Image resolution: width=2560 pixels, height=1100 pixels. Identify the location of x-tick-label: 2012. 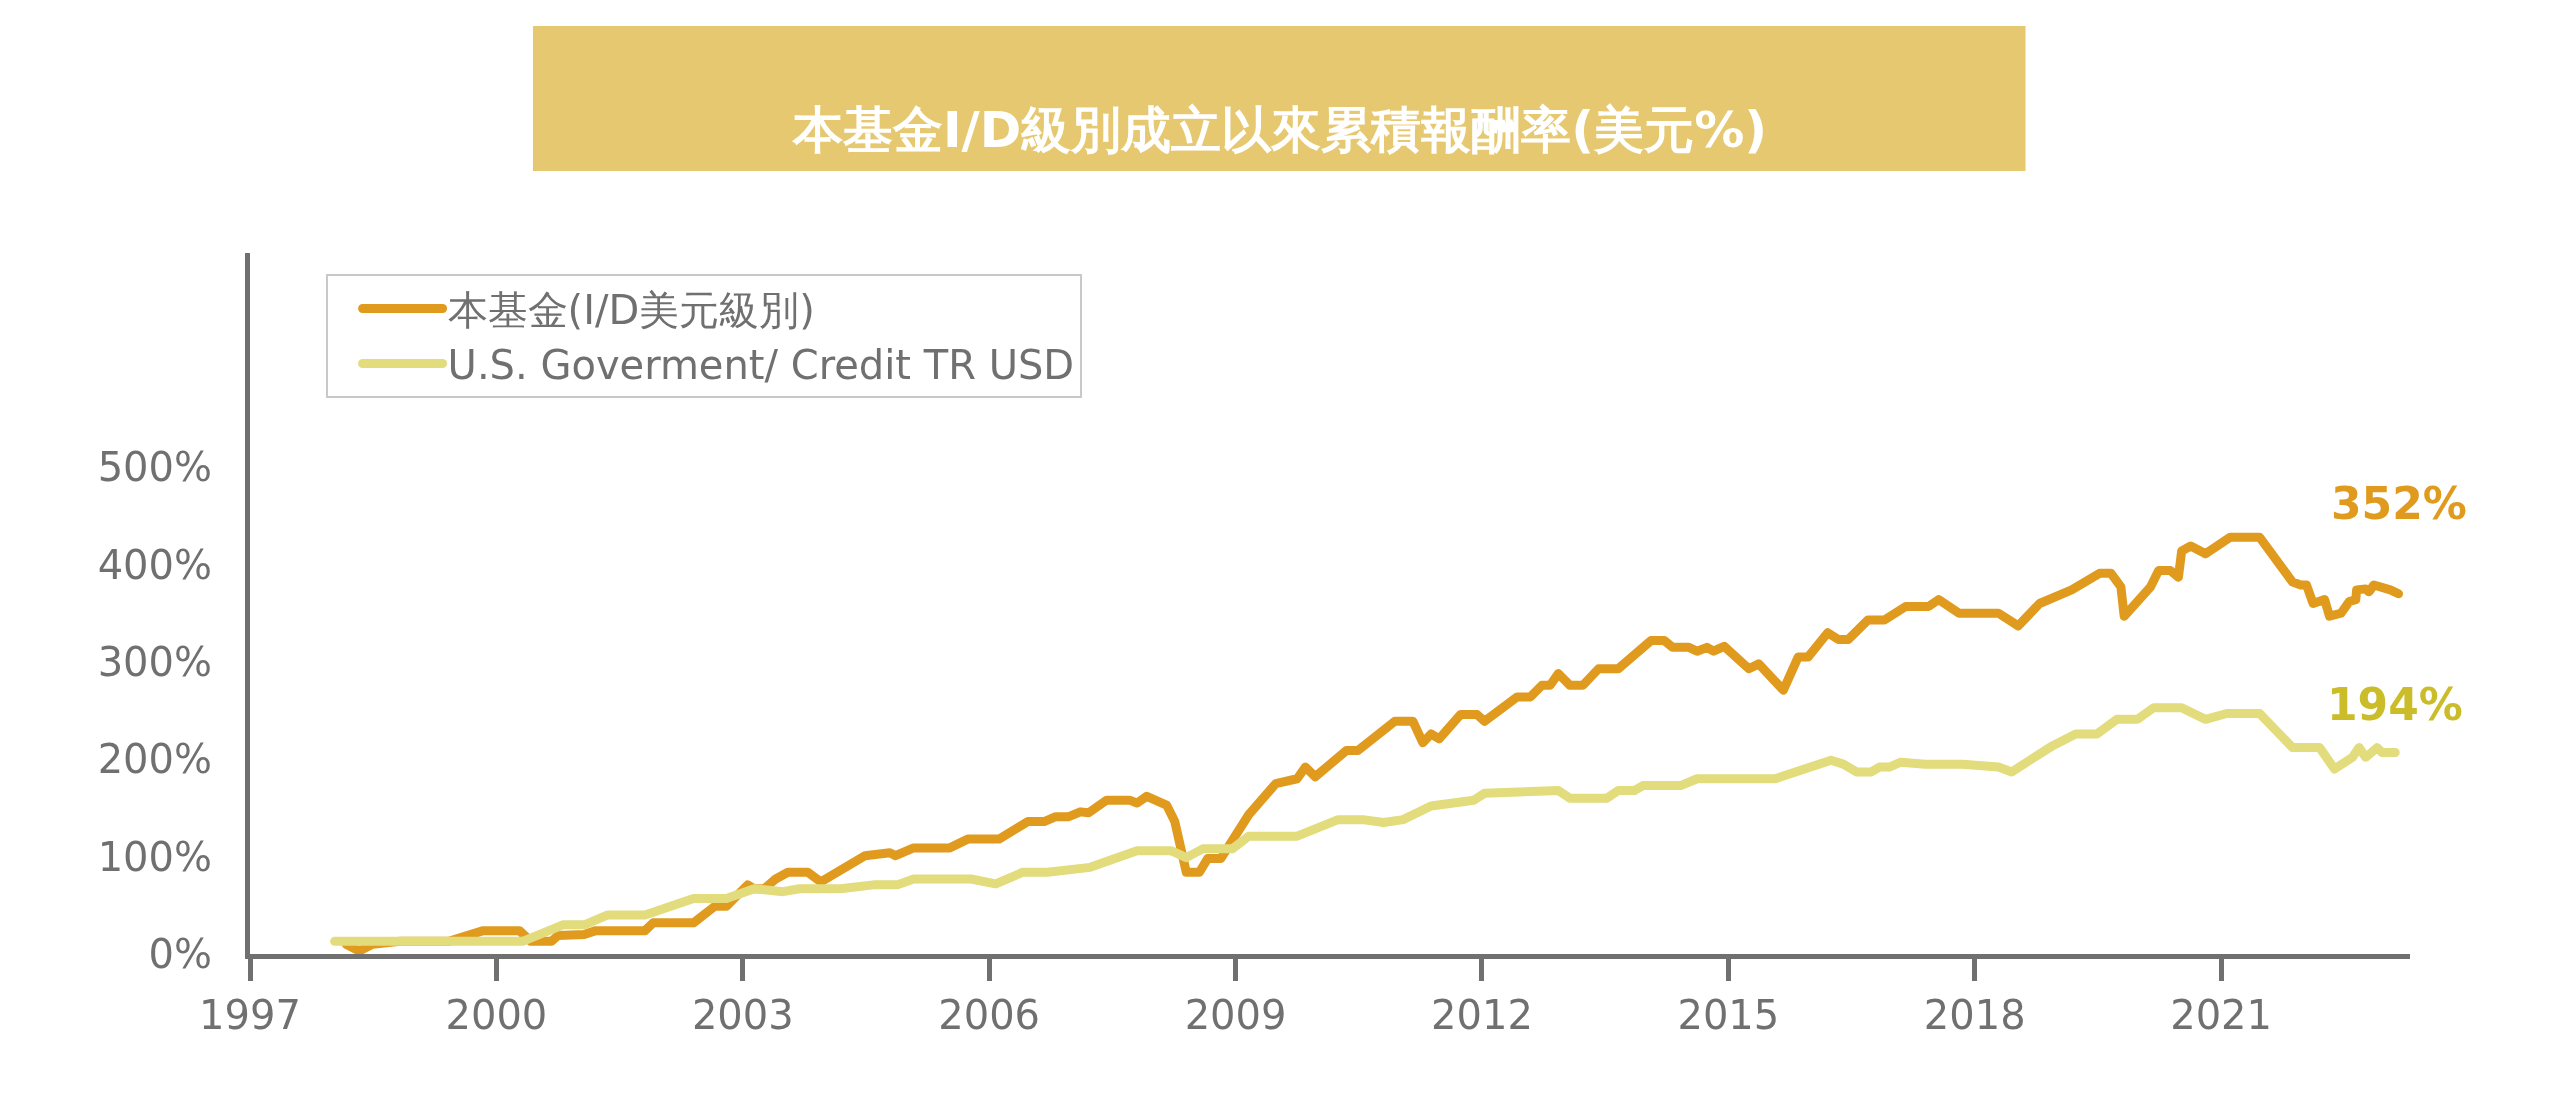
(1482, 1015).